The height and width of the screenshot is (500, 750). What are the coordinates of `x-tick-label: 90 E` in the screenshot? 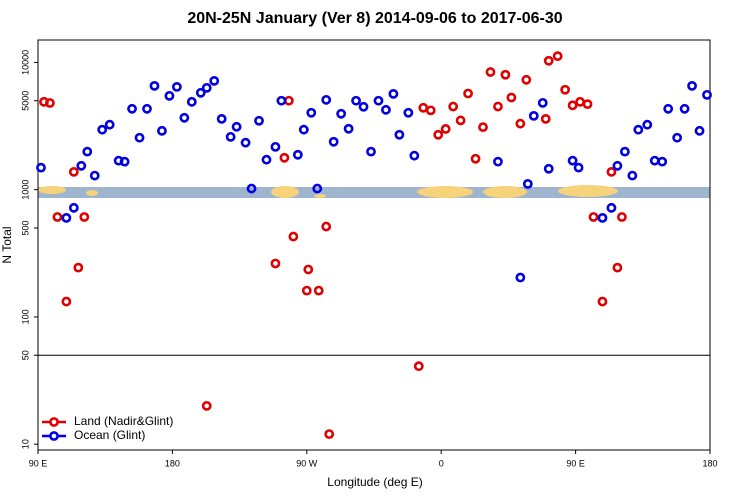 It's located at (38, 463).